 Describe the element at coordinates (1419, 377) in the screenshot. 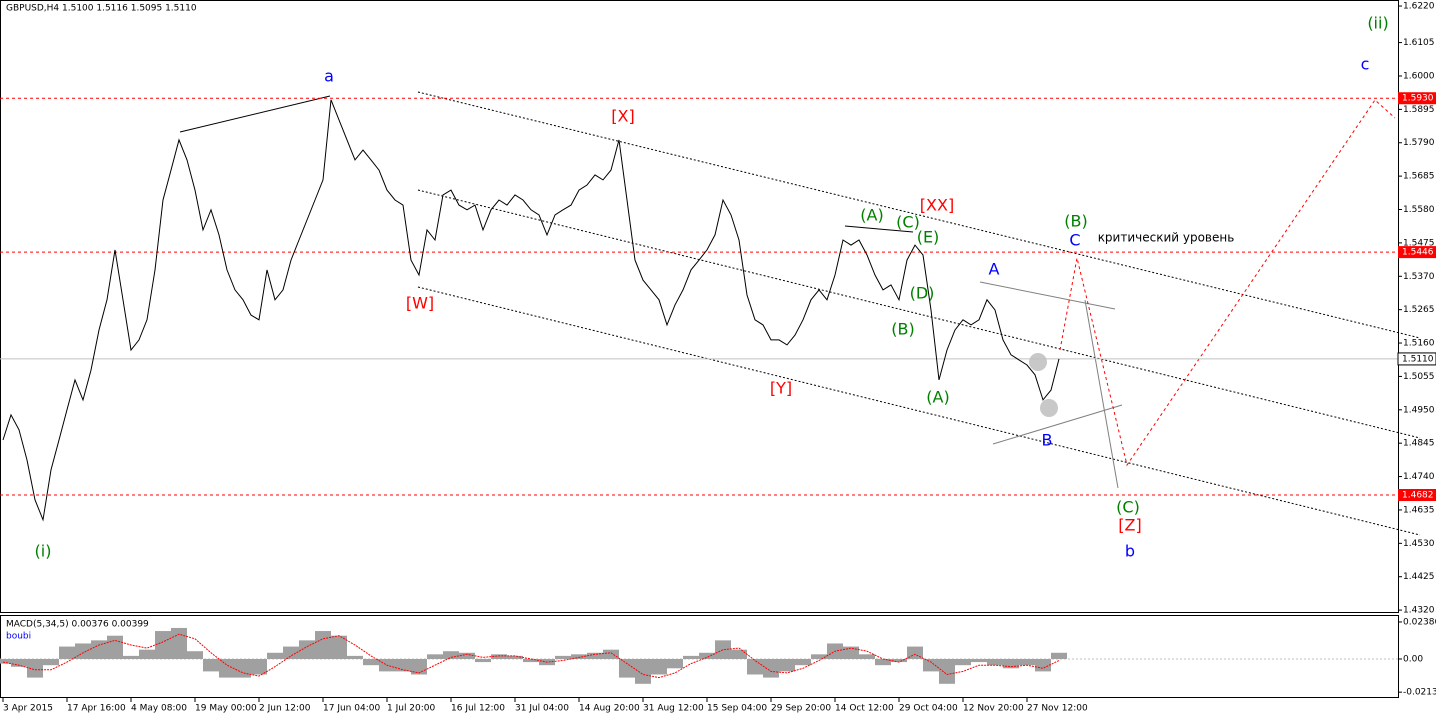

I see `y-tick-label: 1.5055` at that location.